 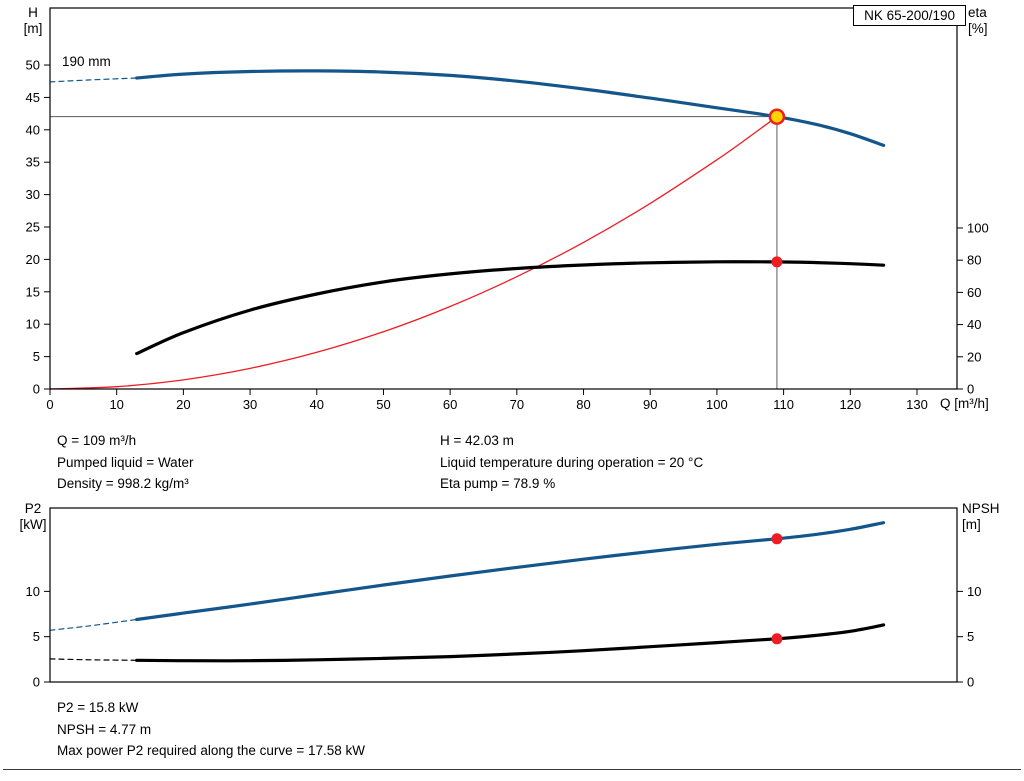 I want to click on y-right-tick-label: 5, so click(x=970, y=636).